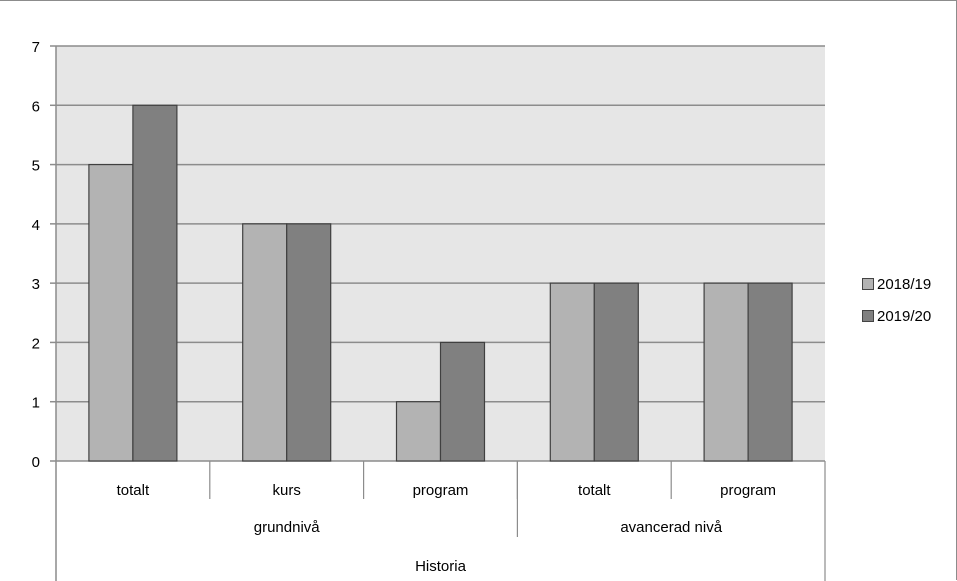 Image resolution: width=957 pixels, height=581 pixels. Describe the element at coordinates (36, 106) in the screenshot. I see `y-tick-label: 6` at that location.